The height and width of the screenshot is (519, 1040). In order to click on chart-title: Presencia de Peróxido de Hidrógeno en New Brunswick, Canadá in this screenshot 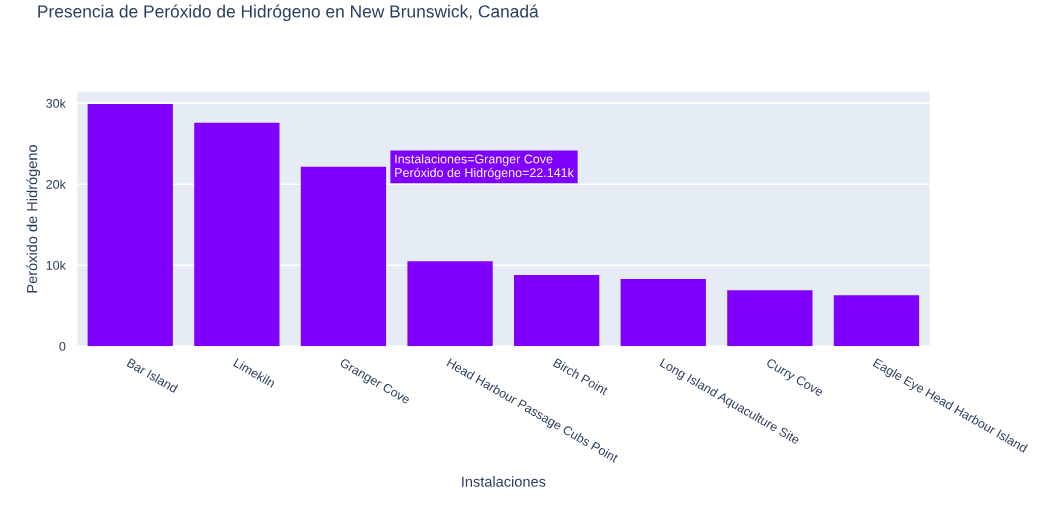, I will do `click(288, 13)`.